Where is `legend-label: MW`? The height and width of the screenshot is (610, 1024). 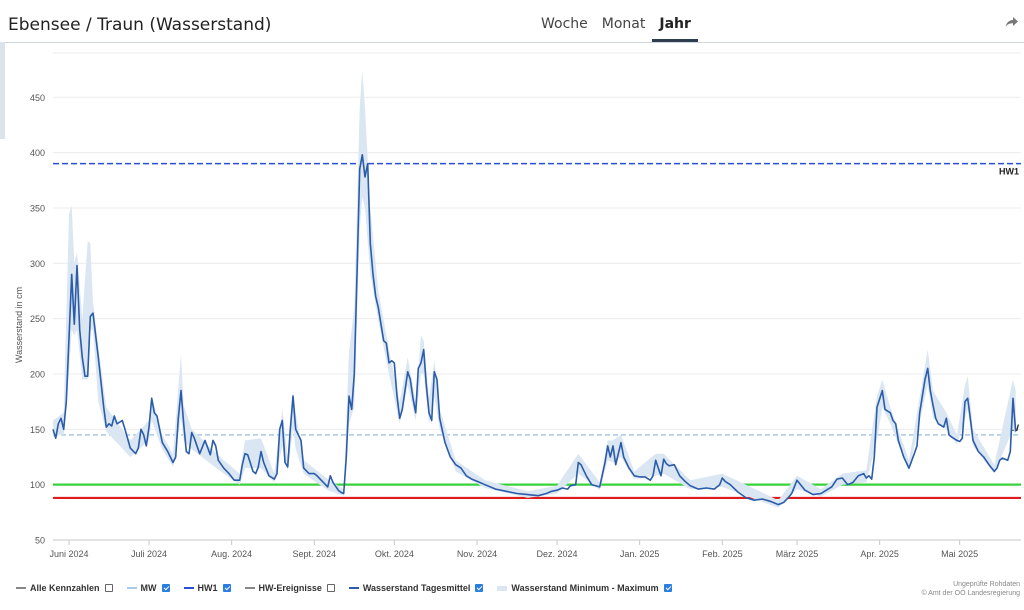
legend-label: MW is located at coordinates (148, 588).